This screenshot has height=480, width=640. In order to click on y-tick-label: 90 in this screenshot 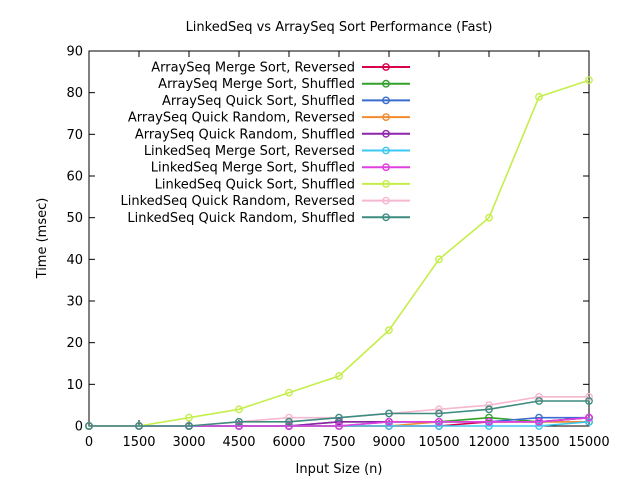, I will do `click(74, 52)`.